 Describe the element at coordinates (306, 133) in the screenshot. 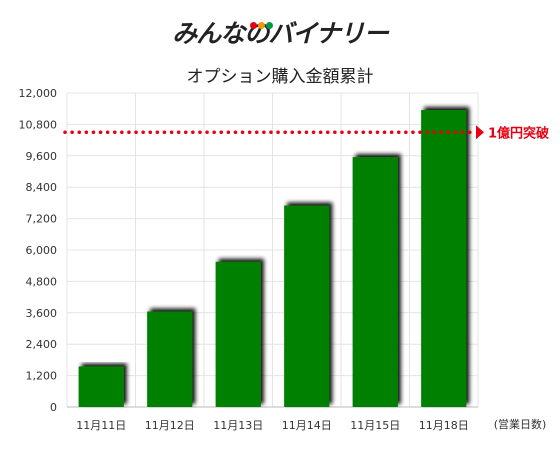

I see `threshold: 1億円突破` at that location.